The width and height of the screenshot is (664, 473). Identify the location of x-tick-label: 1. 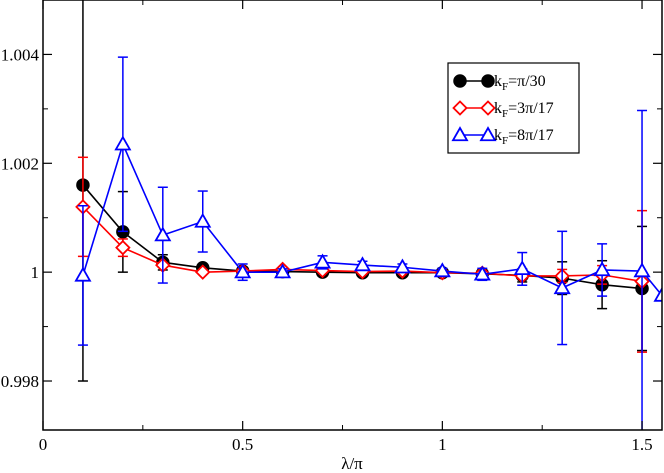
(442, 444).